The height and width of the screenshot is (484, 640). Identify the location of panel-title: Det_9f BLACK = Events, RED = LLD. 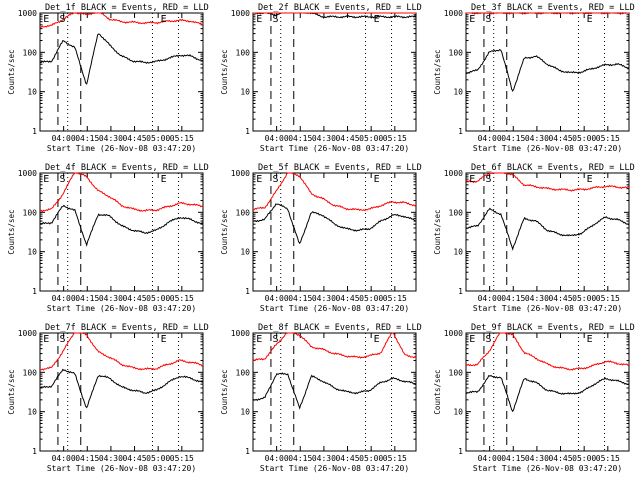
(553, 328).